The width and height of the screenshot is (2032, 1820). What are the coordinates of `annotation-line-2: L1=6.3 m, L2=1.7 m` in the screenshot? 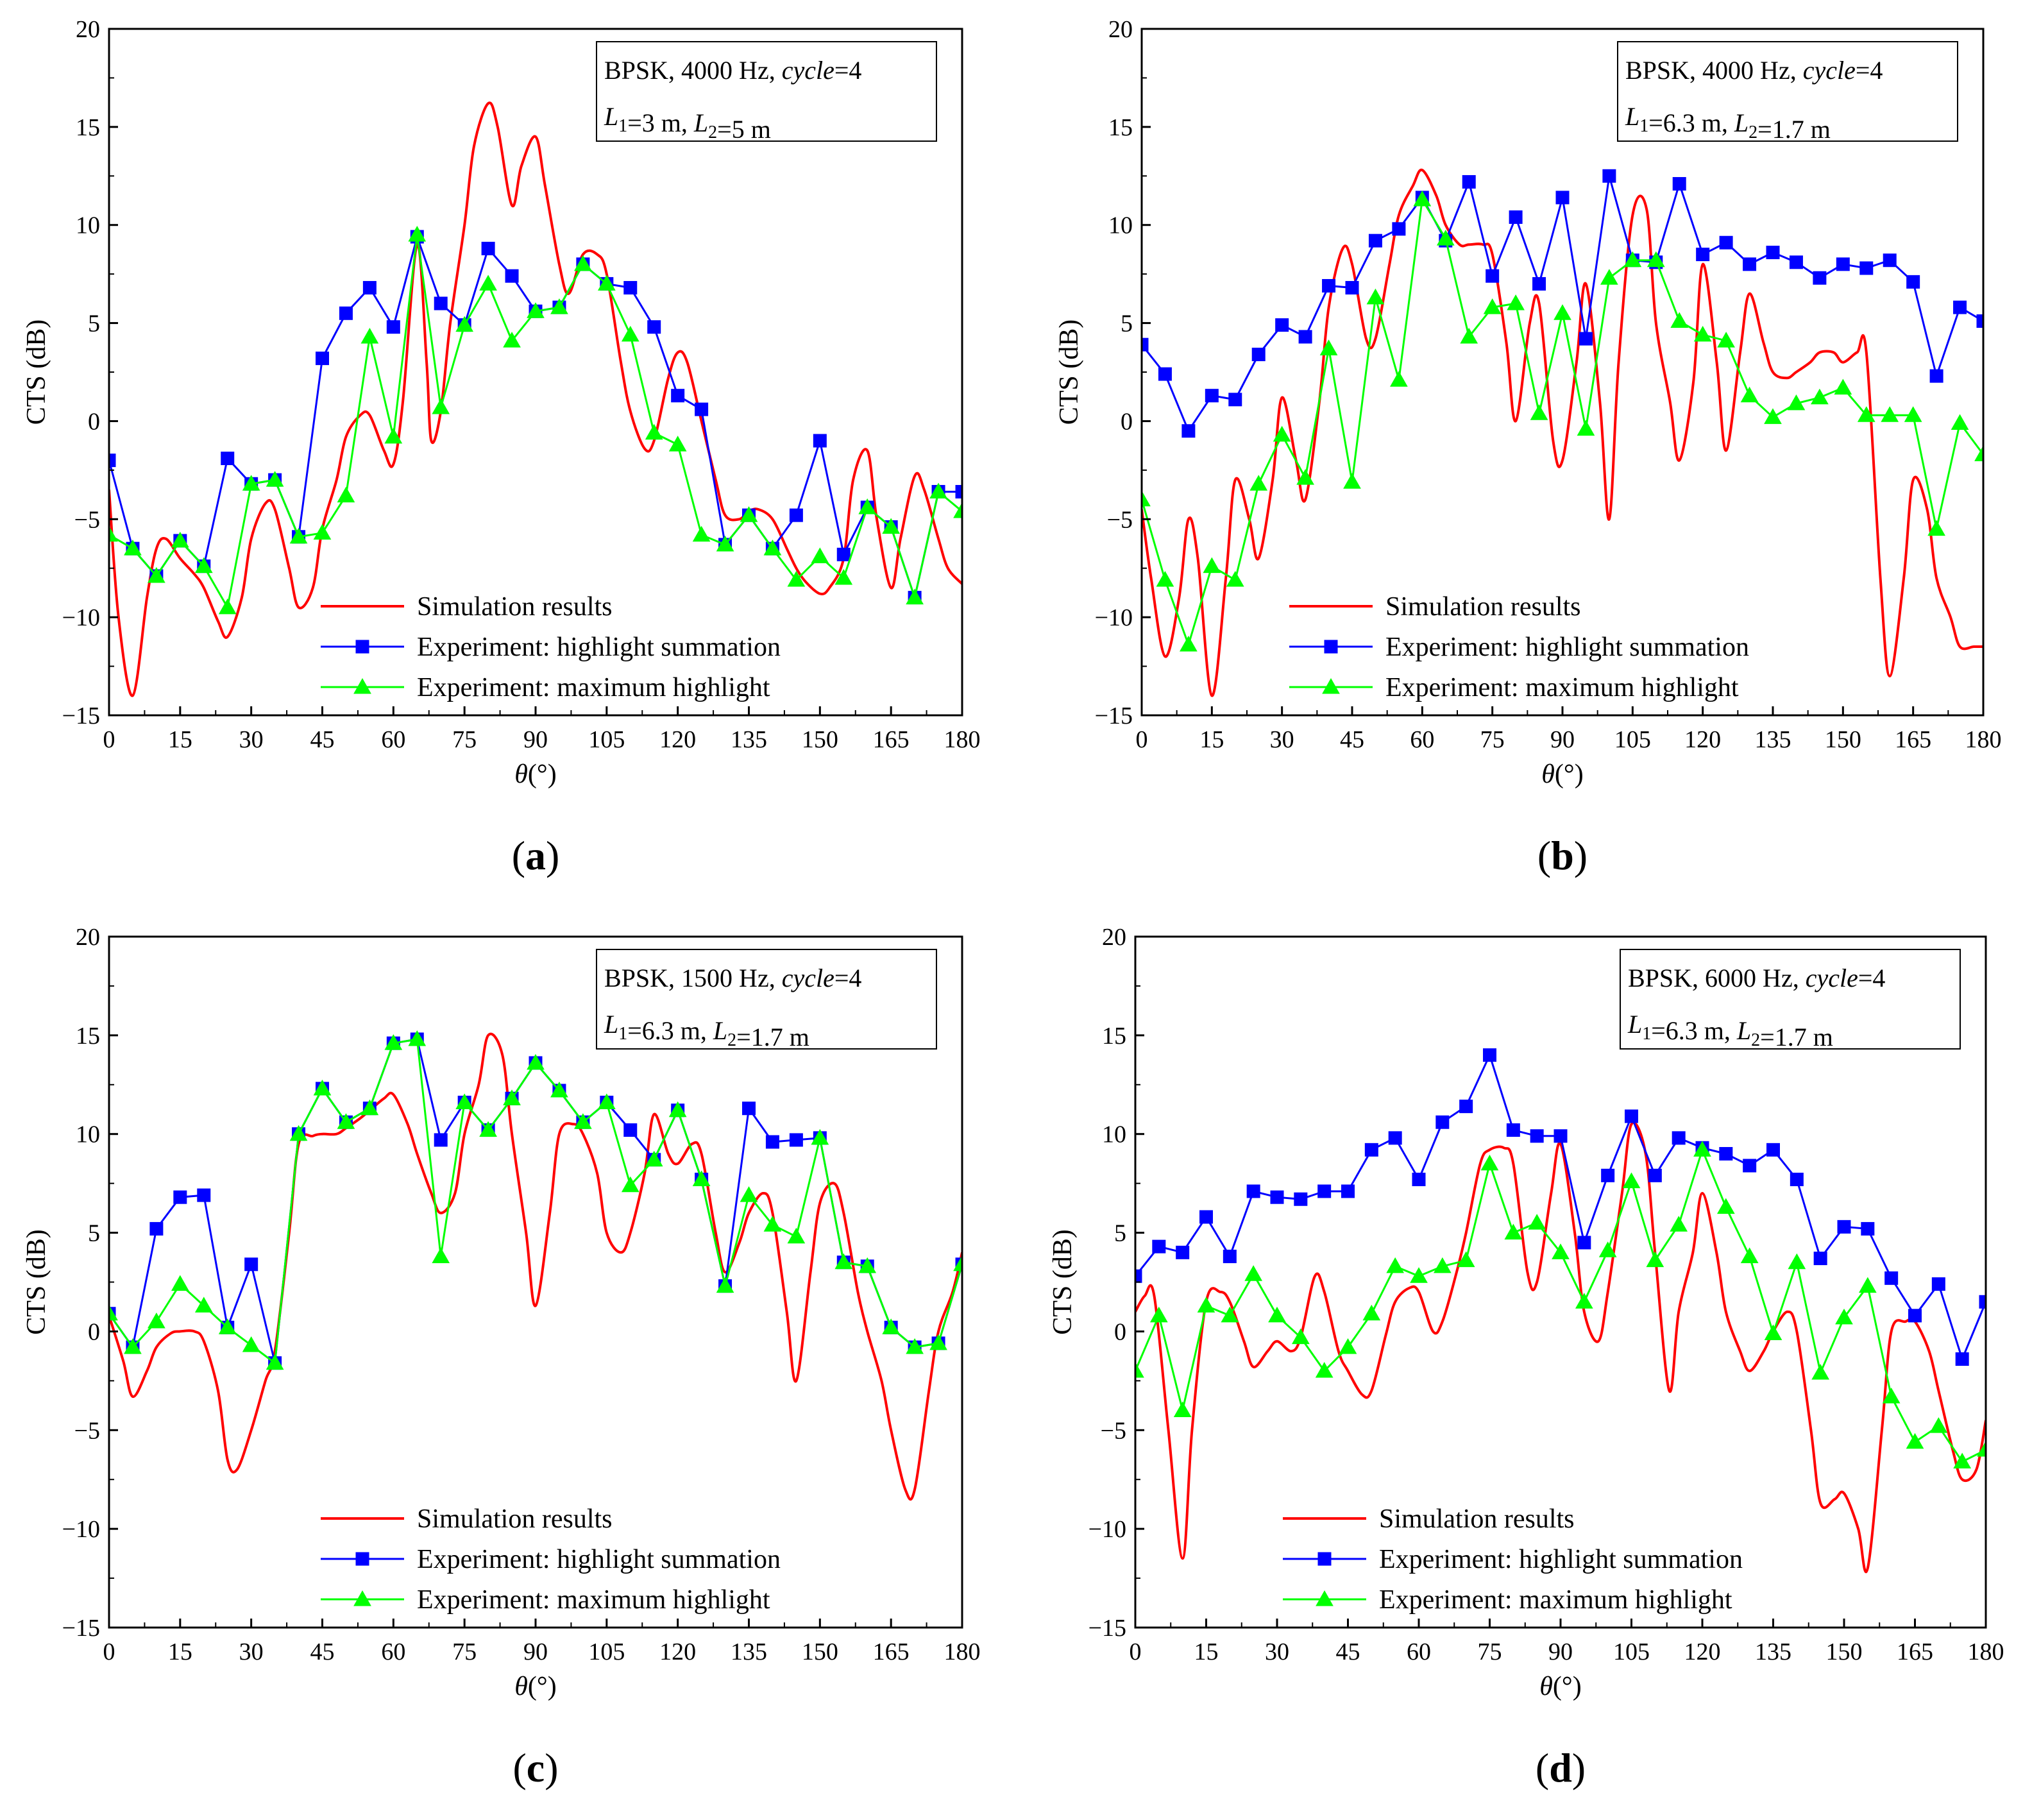 It's located at (1730, 1030).